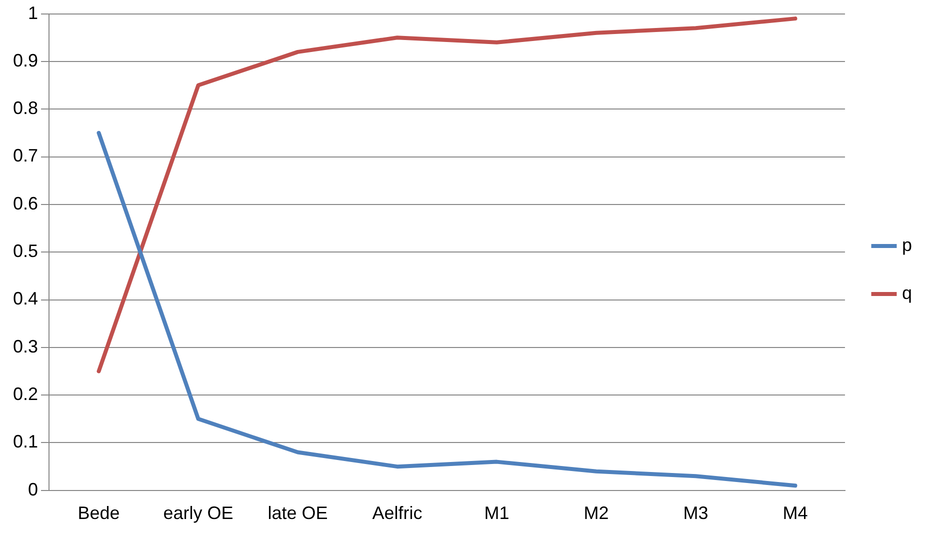 The image size is (932, 533). What do you see at coordinates (25, 394) in the screenshot?
I see `y-tick-label: 0.2` at bounding box center [25, 394].